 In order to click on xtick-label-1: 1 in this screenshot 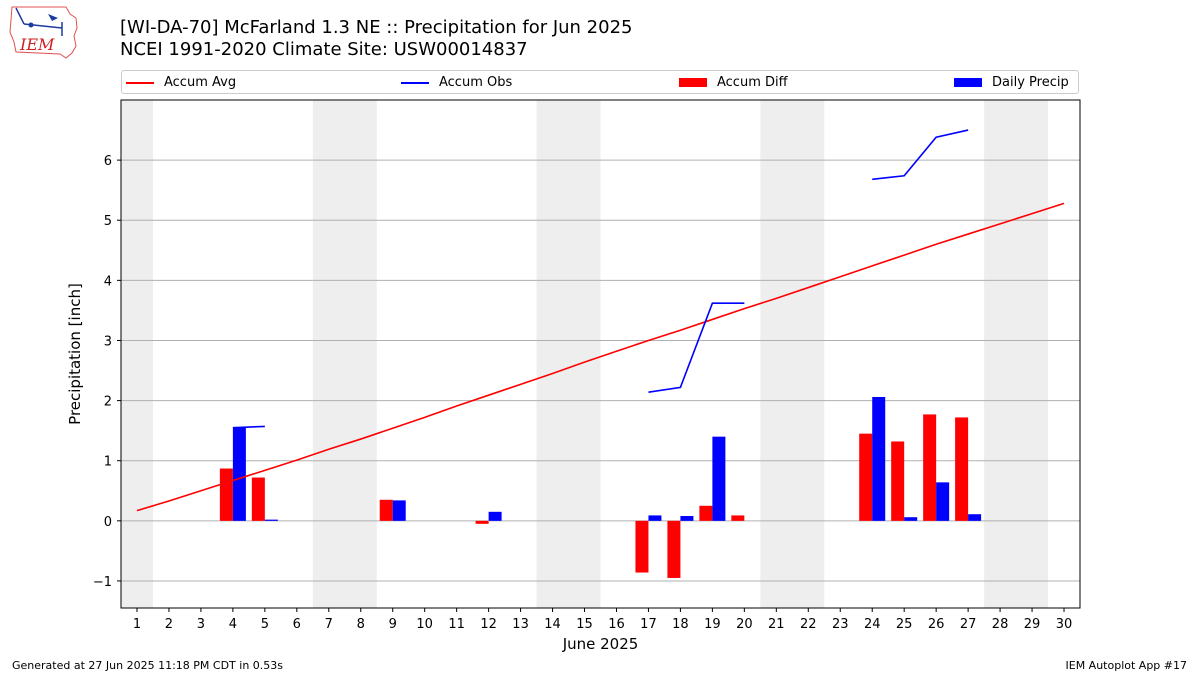, I will do `click(137, 624)`.